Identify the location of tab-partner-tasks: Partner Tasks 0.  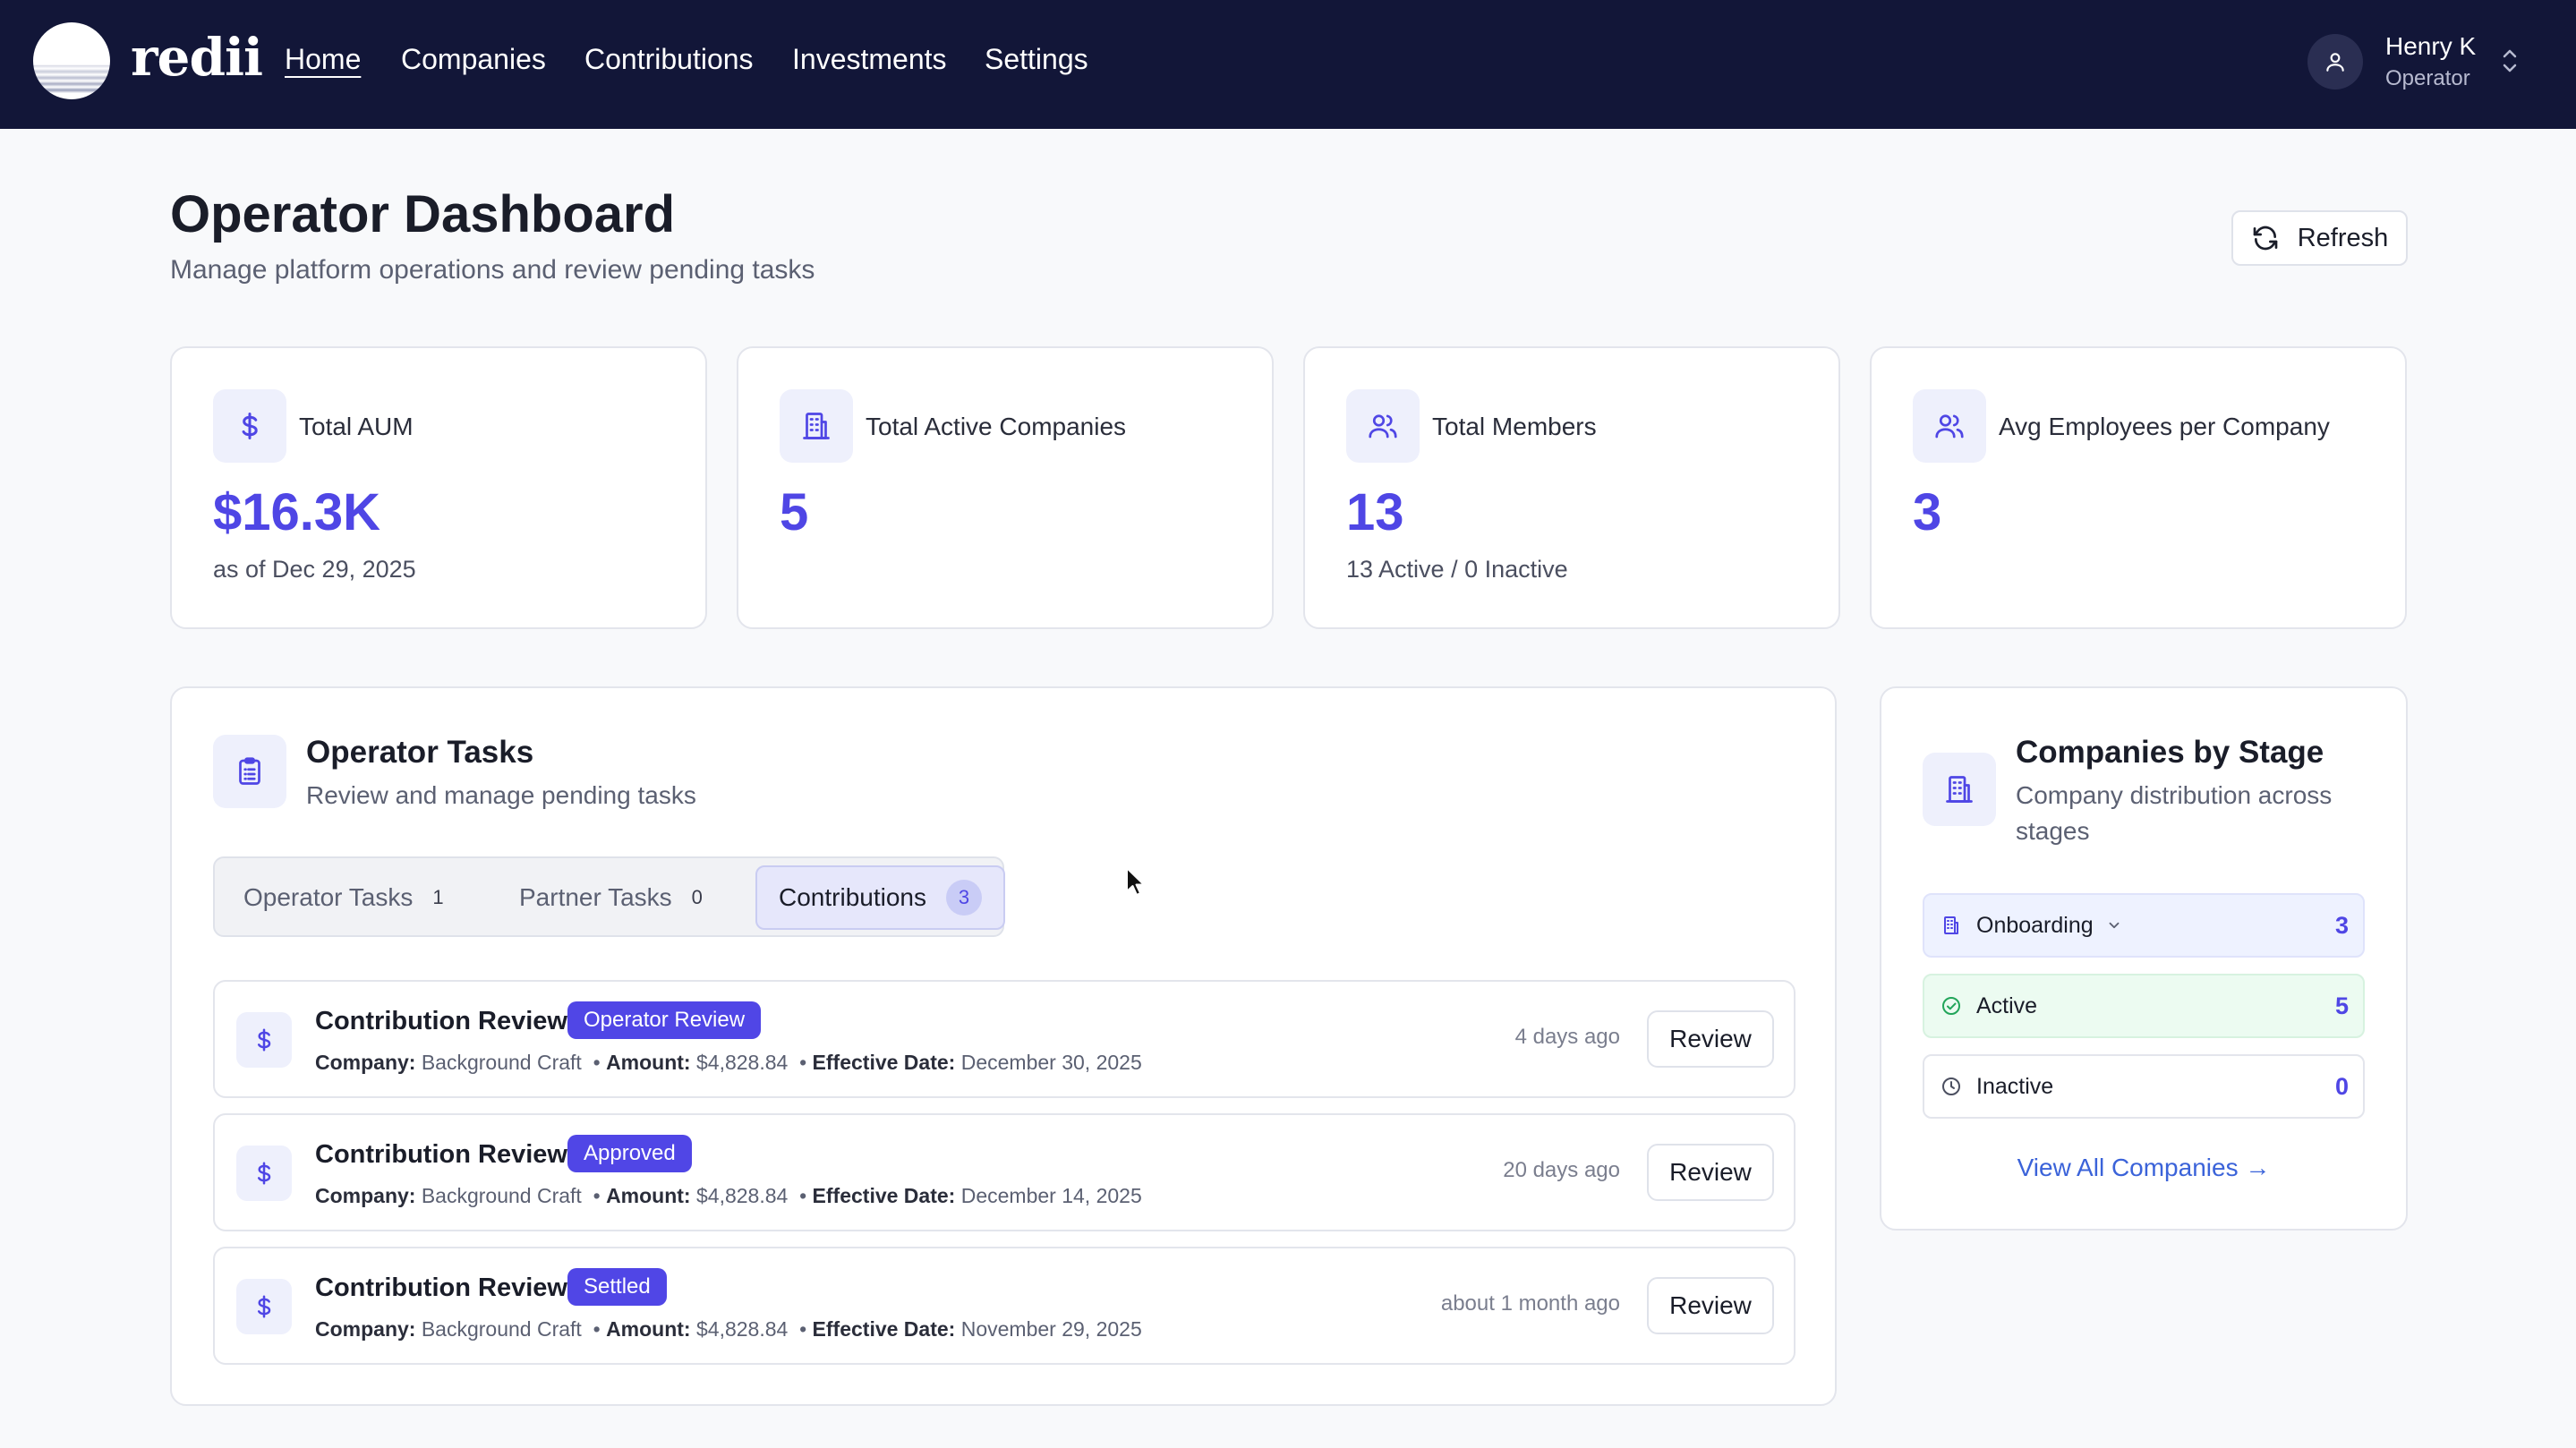
(611, 897).